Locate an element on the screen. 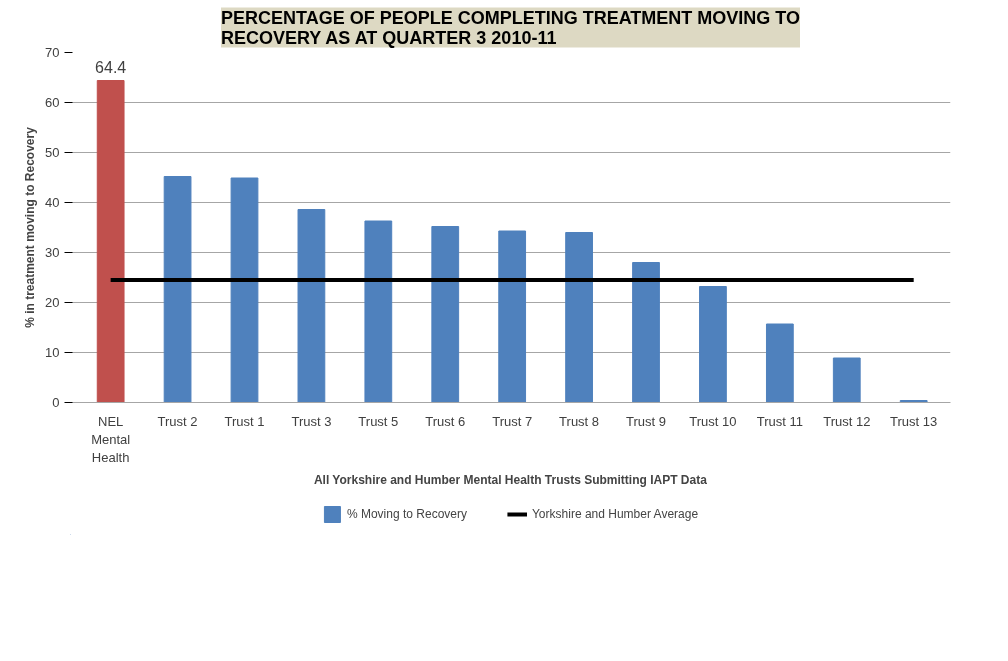 The height and width of the screenshot is (661, 1008). x-tick-label: Trust 6 is located at coordinates (445, 421).